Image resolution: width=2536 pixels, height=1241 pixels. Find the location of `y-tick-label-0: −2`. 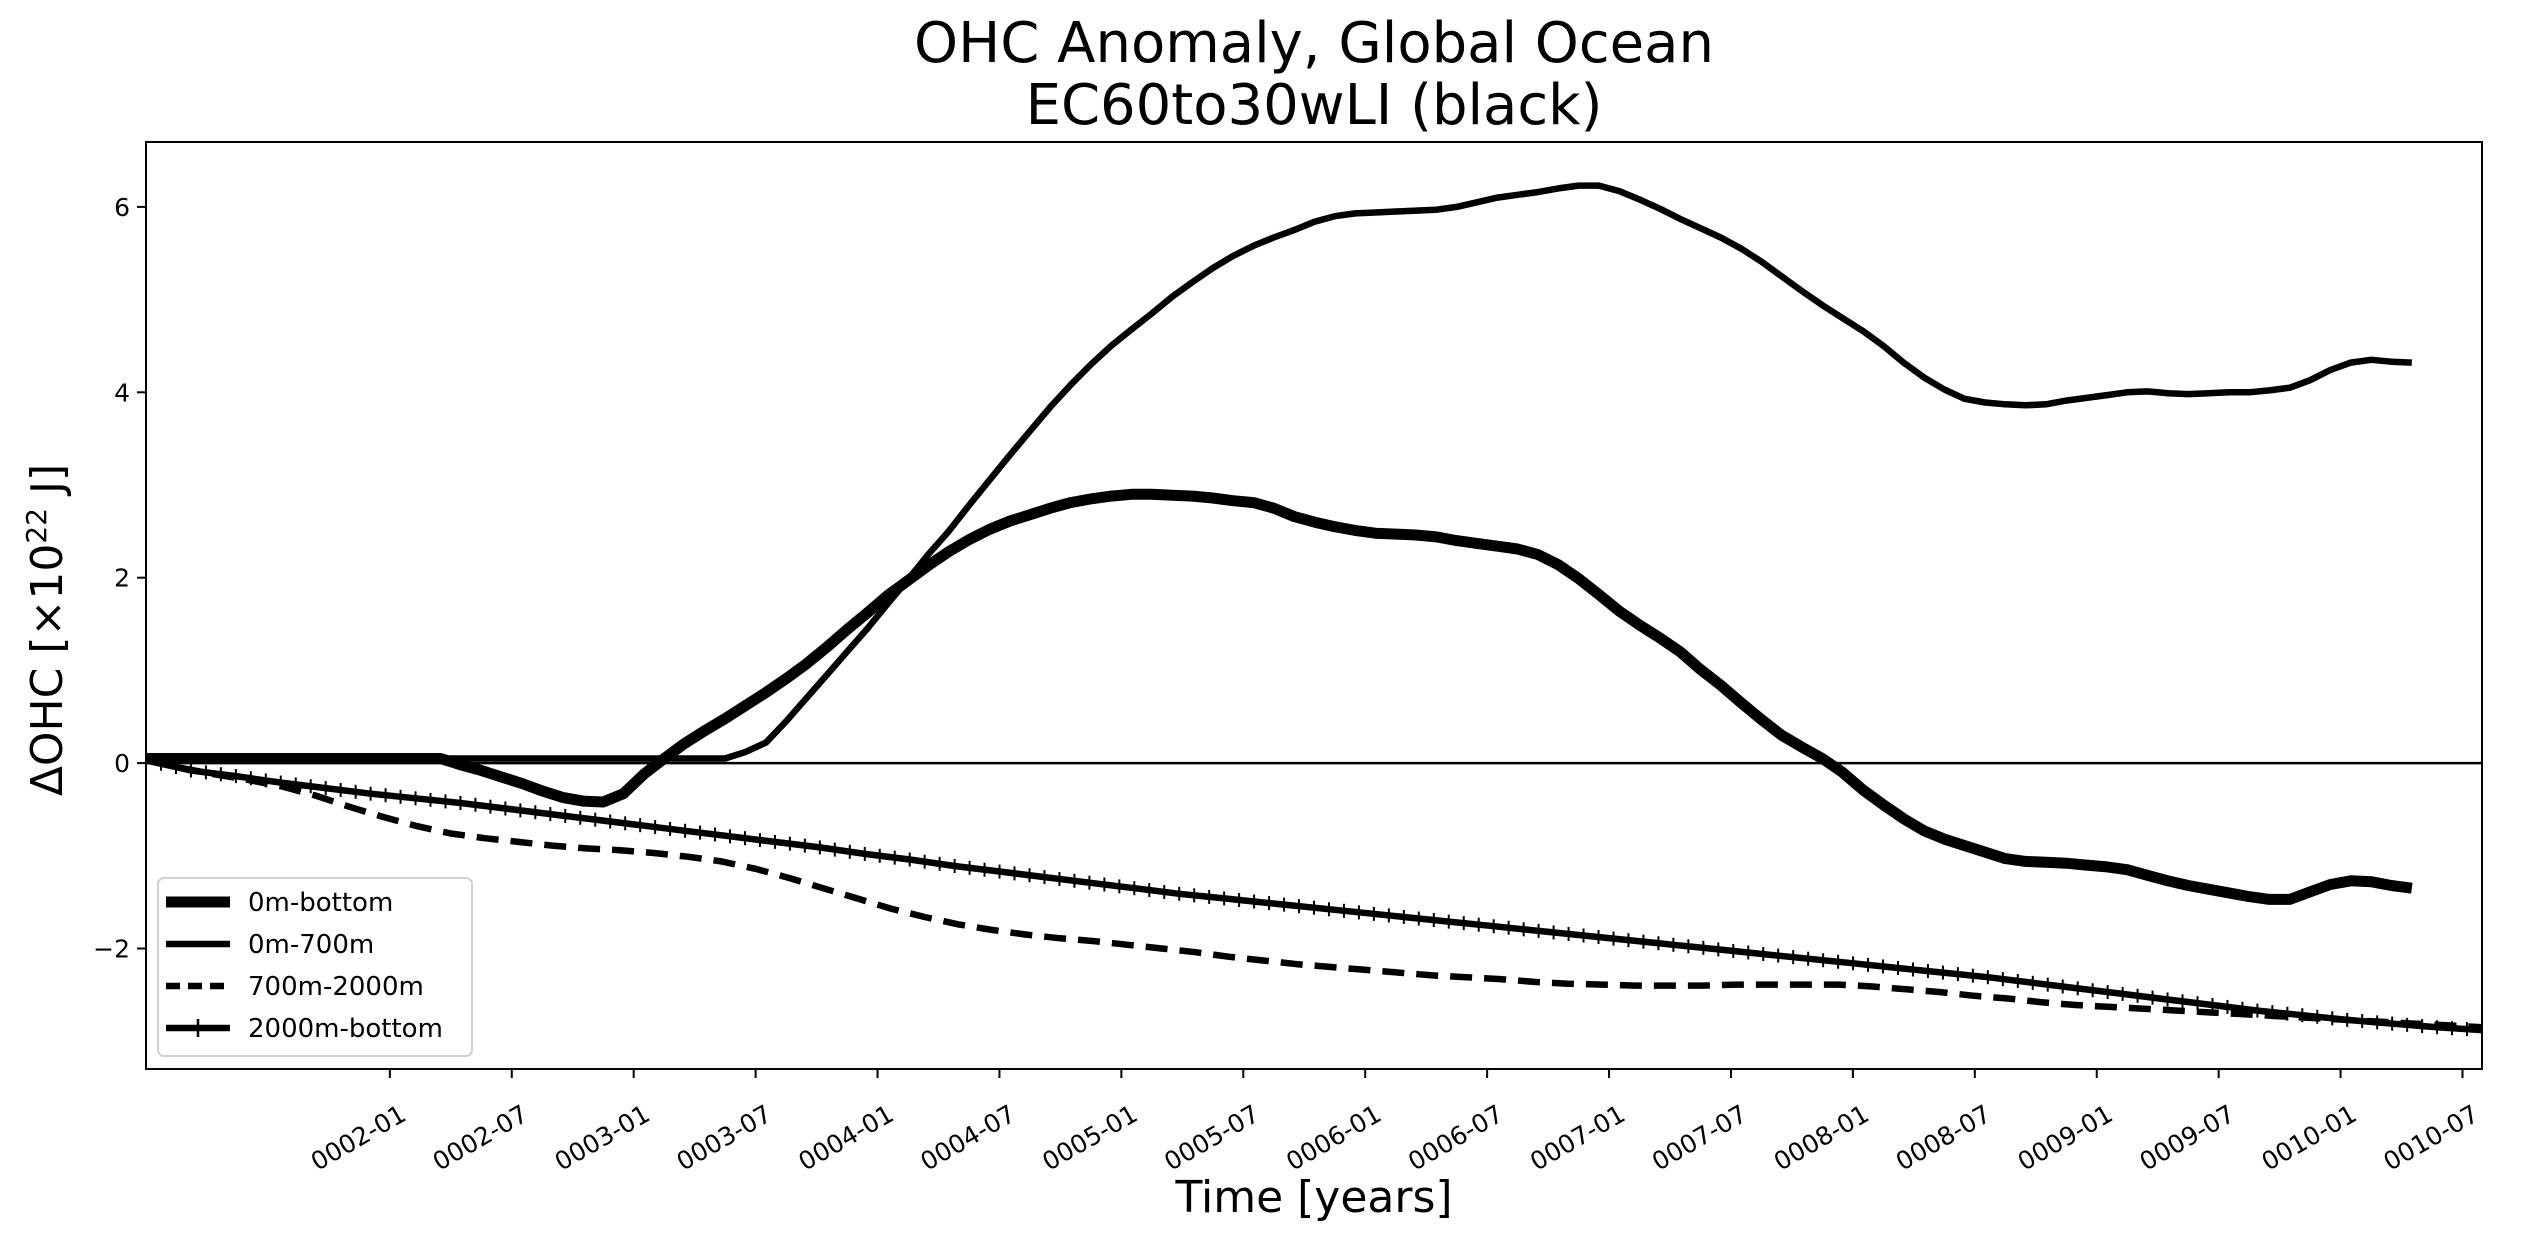

y-tick-label-0: −2 is located at coordinates (111, 948).